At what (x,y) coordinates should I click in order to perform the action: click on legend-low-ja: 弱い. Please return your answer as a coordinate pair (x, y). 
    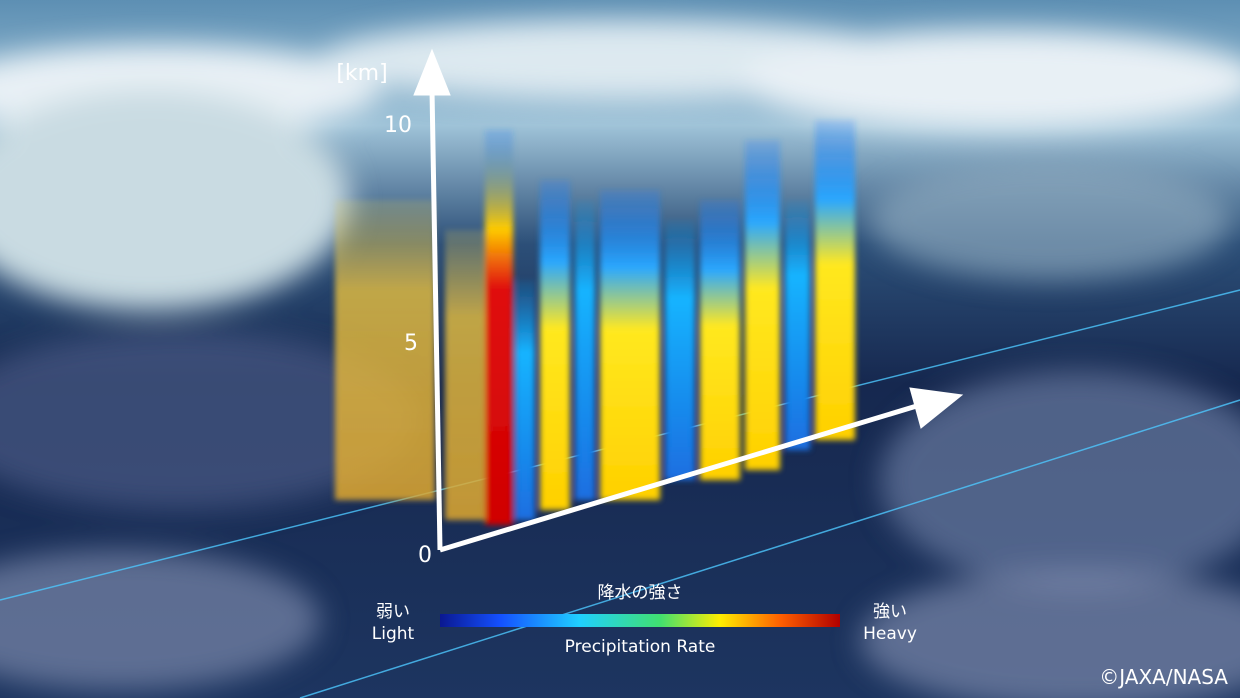
    Looking at the image, I should click on (393, 612).